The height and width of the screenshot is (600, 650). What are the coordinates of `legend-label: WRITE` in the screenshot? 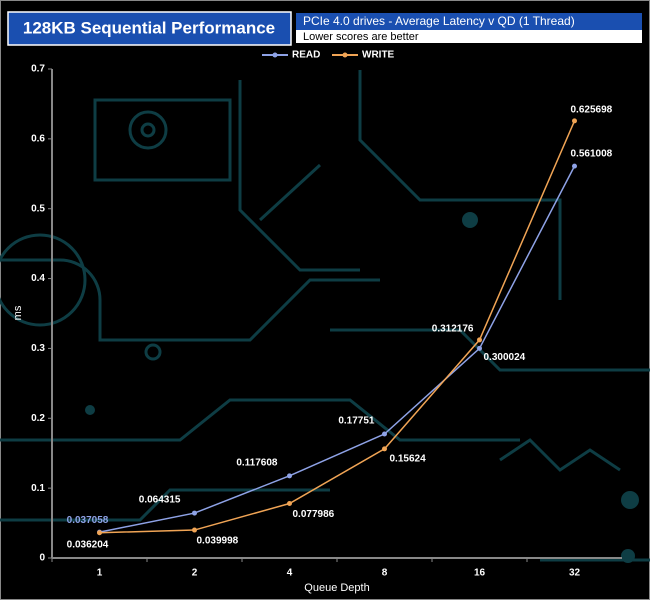 It's located at (378, 55).